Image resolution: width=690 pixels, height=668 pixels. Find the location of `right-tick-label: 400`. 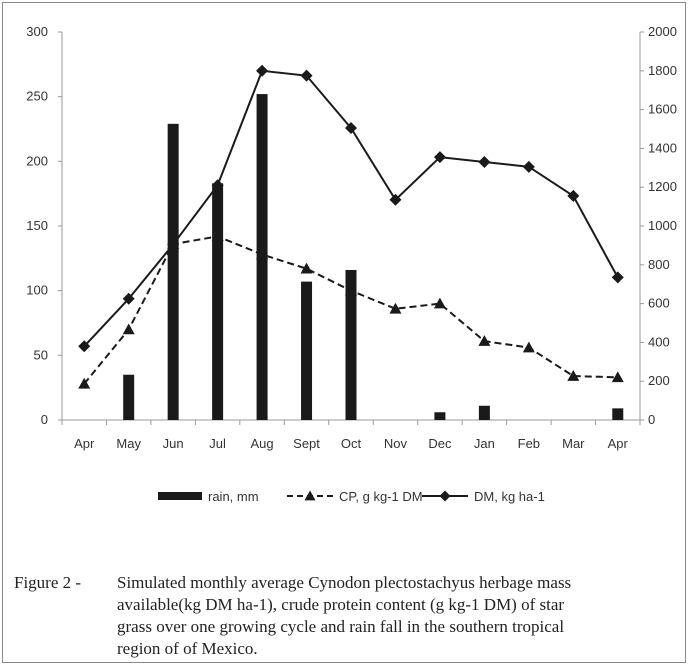

right-tick-label: 400 is located at coordinates (659, 341).